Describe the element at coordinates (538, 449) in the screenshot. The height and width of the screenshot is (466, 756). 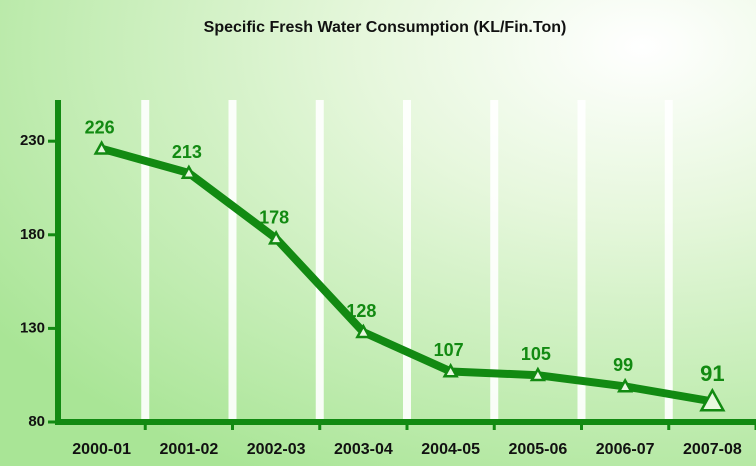
I see `x-tick-label: 2005-06` at that location.